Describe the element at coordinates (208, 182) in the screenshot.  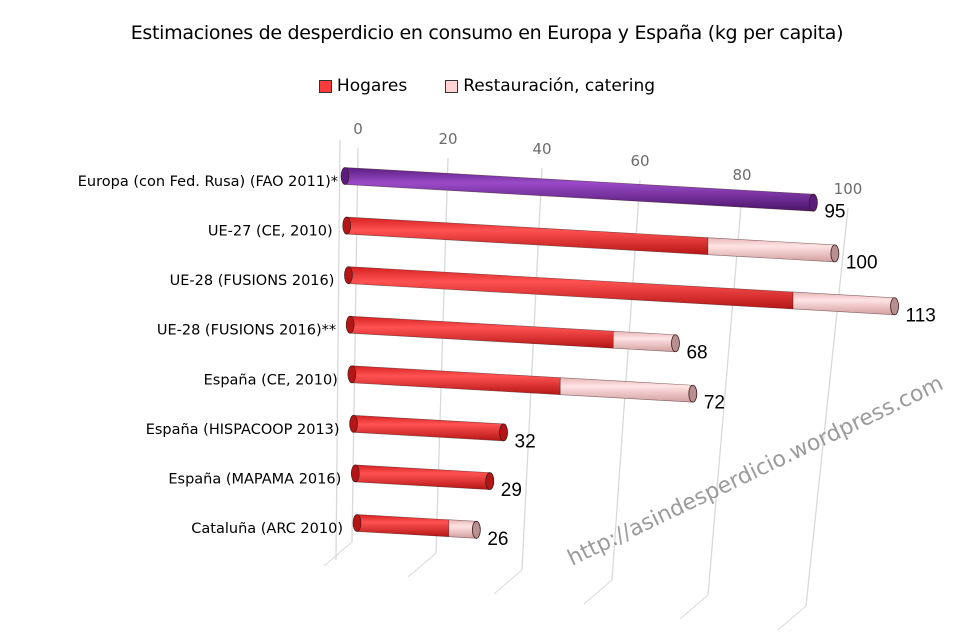
I see `category-label: Europa (con Fed. Rusa) (FAO 2011)*` at that location.